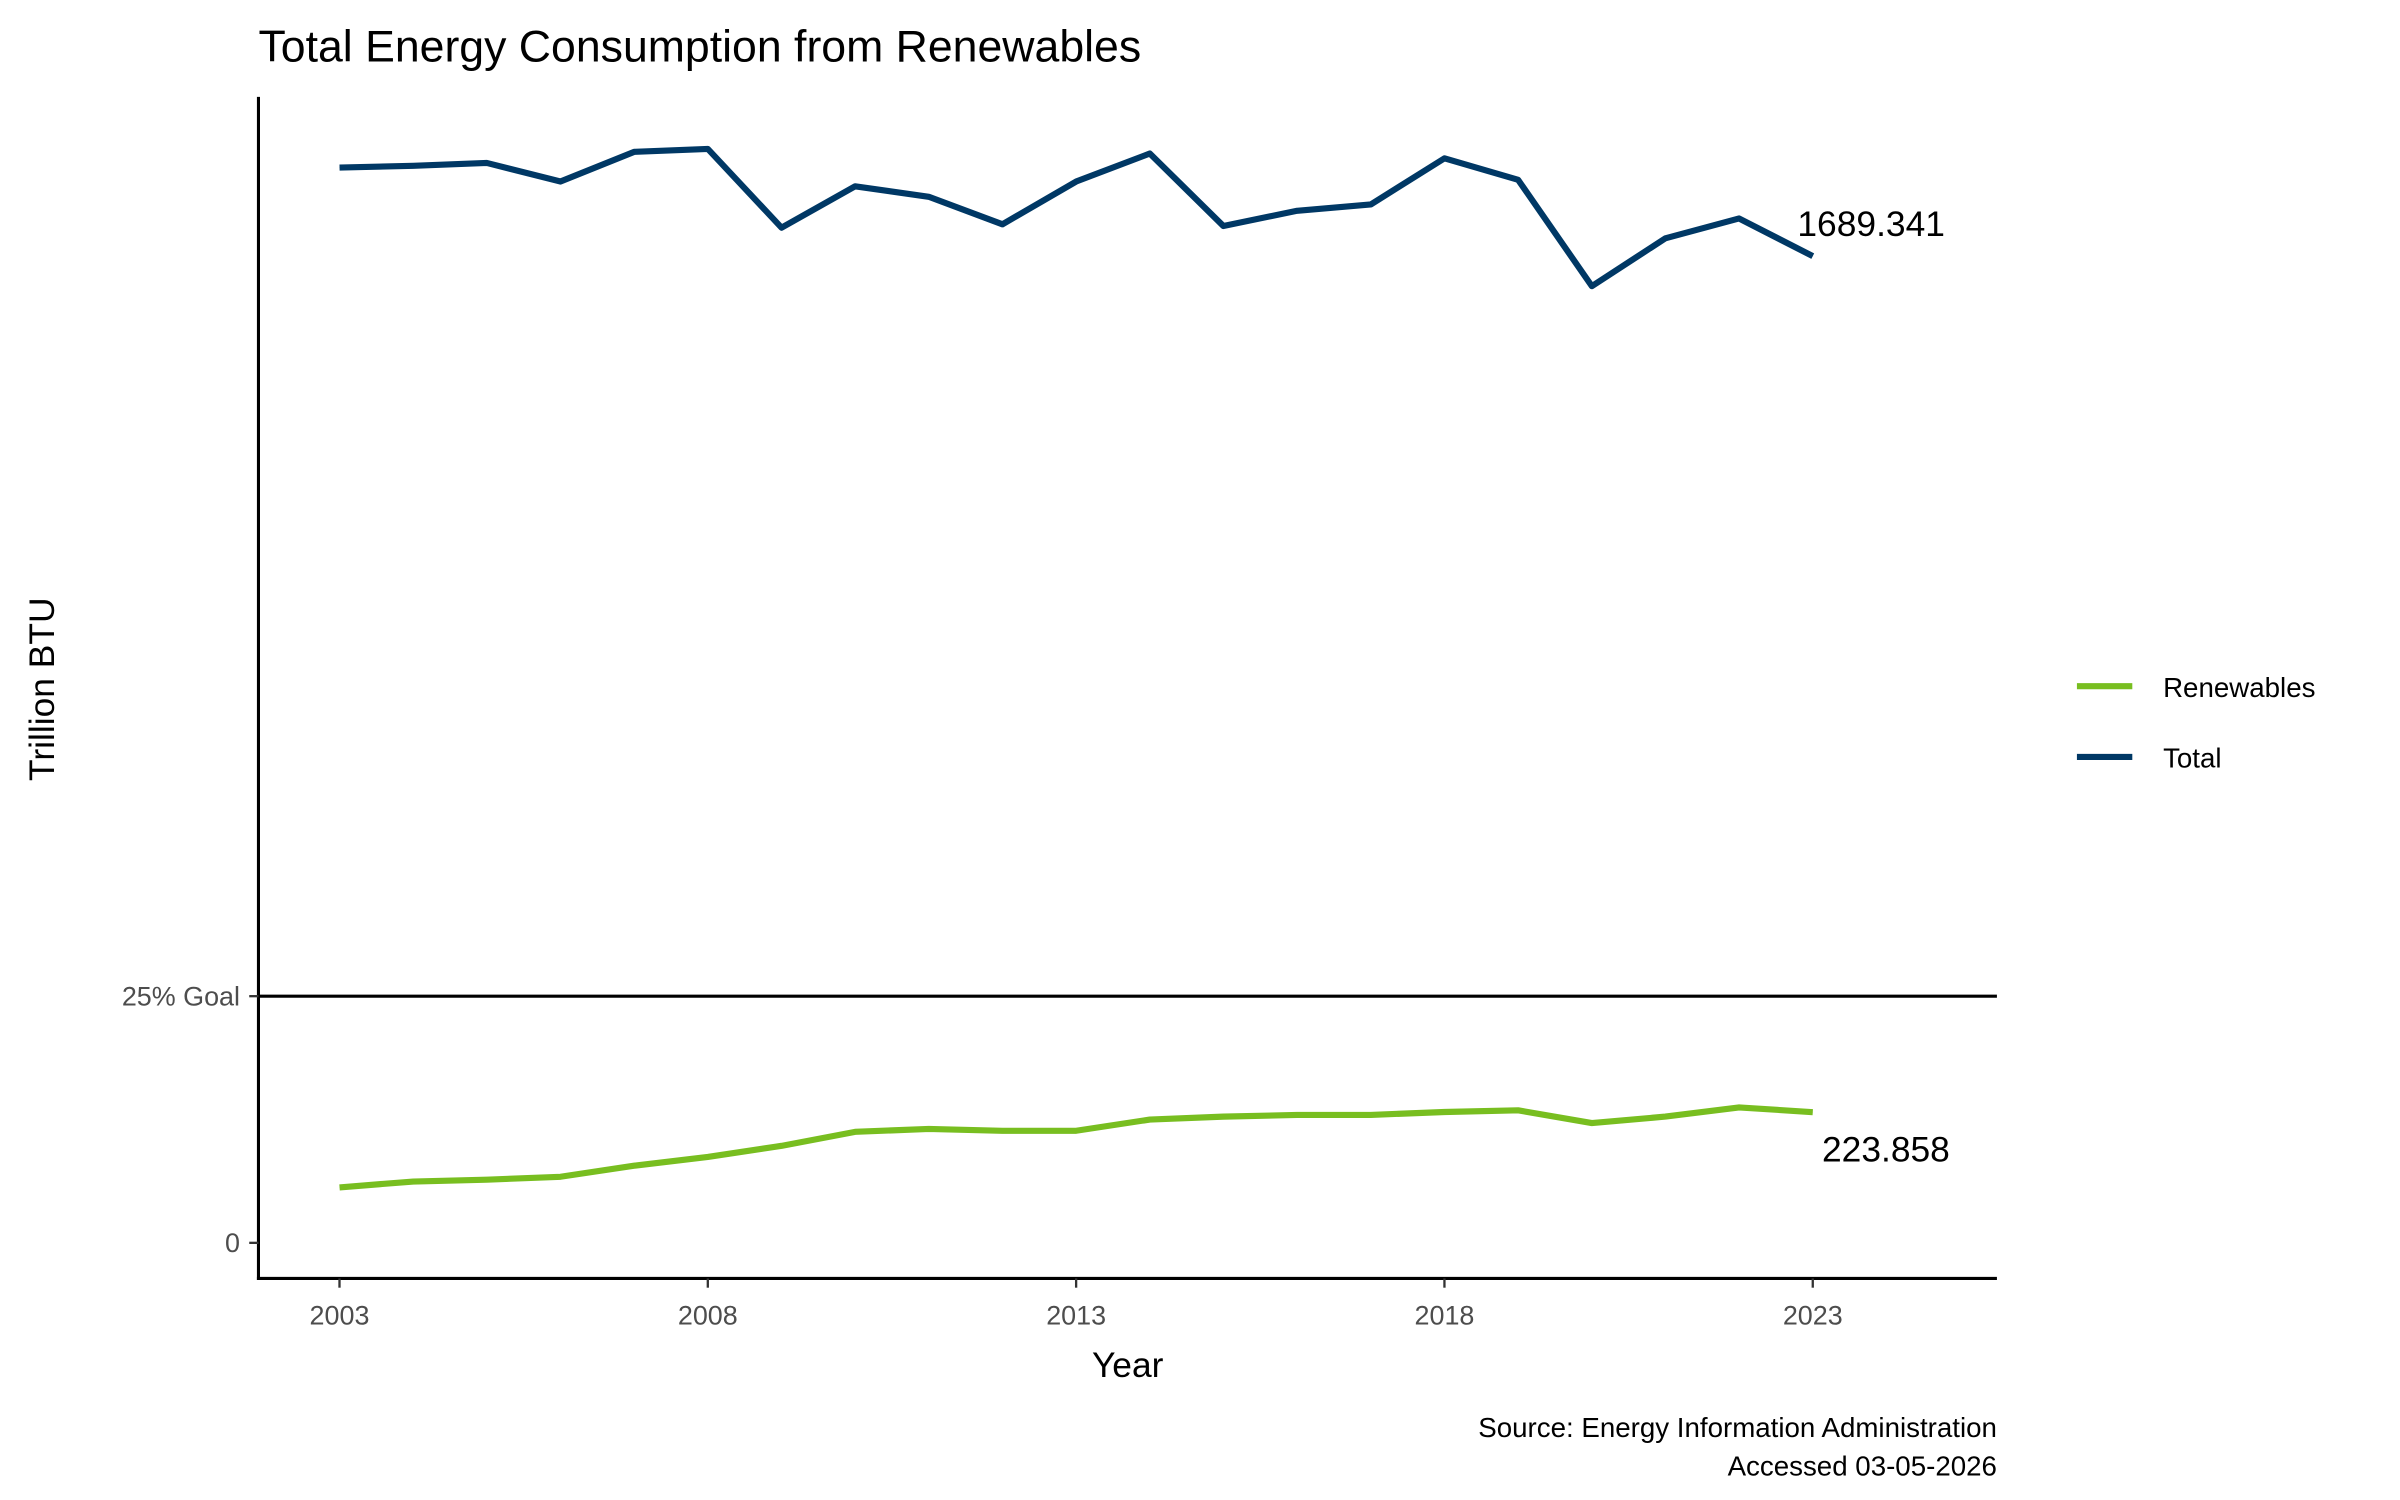 This screenshot has width=2400, height=1500. I want to click on x-tick-label: 2003, so click(340, 1316).